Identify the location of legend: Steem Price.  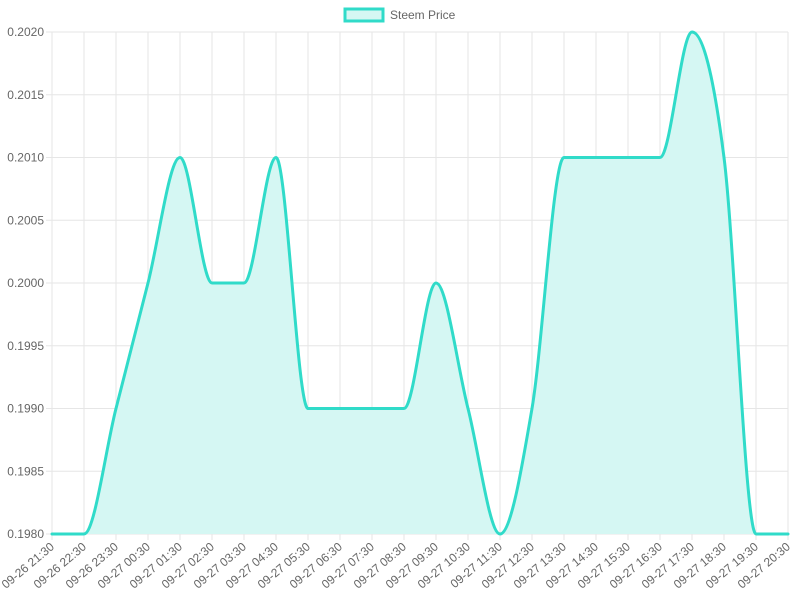
(399, 15).